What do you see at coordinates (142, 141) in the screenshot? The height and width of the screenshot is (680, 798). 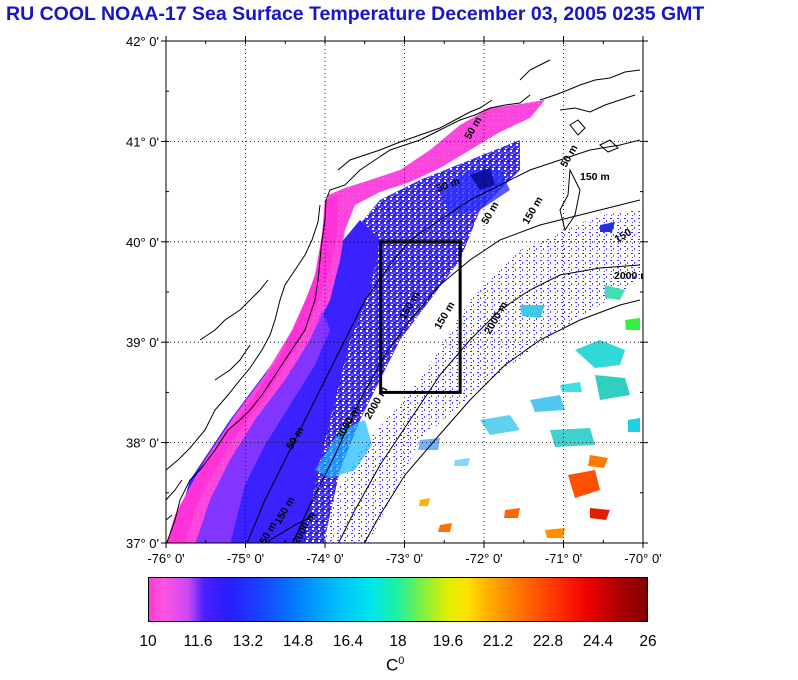 I see `lat-tick-label: 41° 0'` at bounding box center [142, 141].